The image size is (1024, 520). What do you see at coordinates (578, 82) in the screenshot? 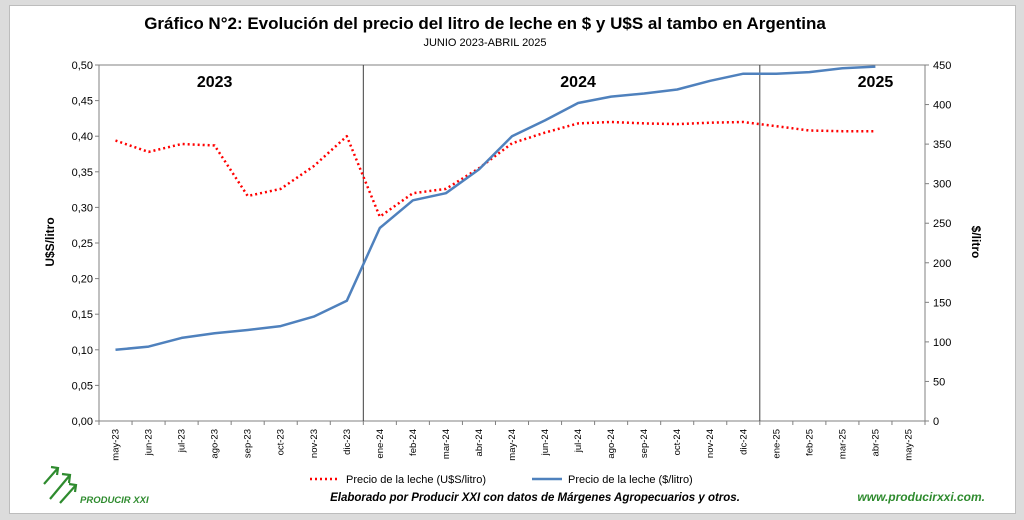
I see `year-label: 2024` at bounding box center [578, 82].